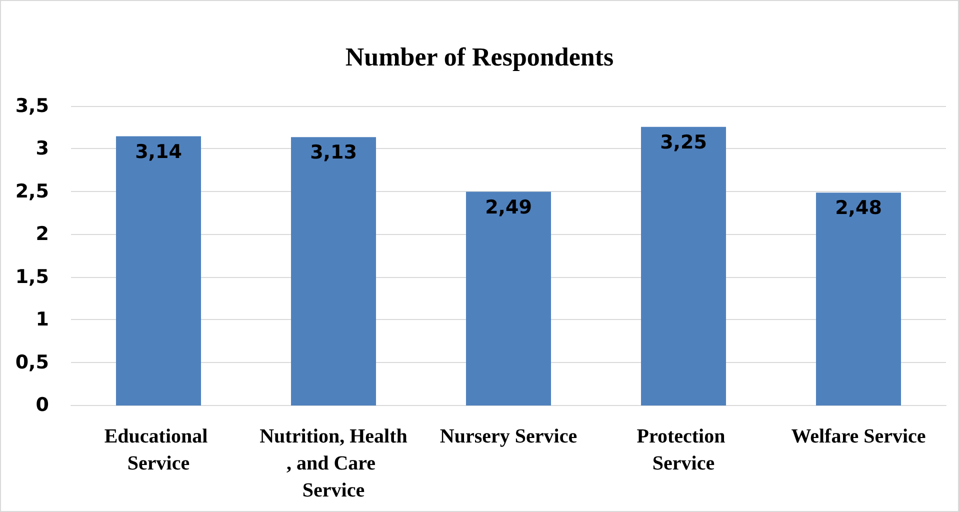 The image size is (959, 512). Describe the element at coordinates (683, 142) in the screenshot. I see `data-label: 3,25` at that location.